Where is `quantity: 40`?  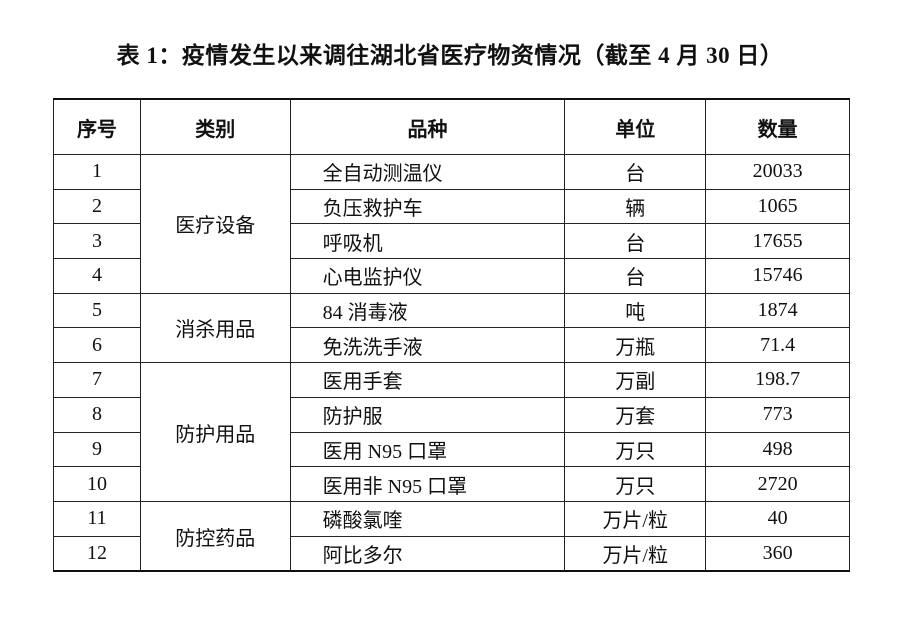 quantity: 40 is located at coordinates (777, 518).